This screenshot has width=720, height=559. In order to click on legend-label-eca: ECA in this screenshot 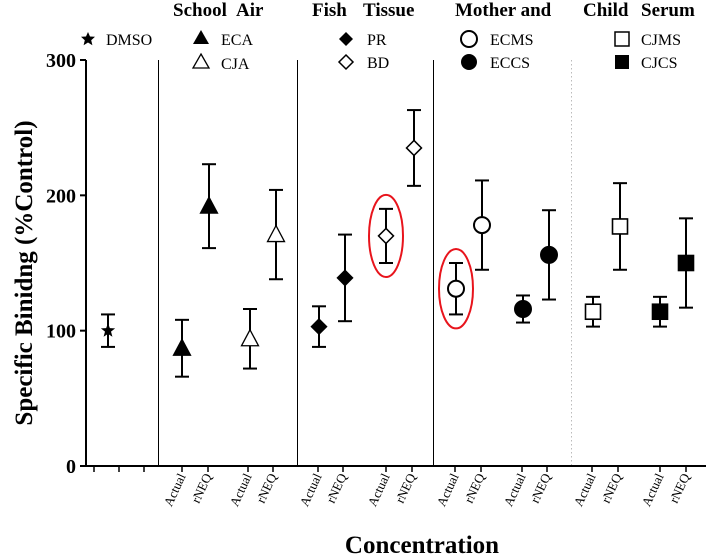, I will do `click(237, 40)`.